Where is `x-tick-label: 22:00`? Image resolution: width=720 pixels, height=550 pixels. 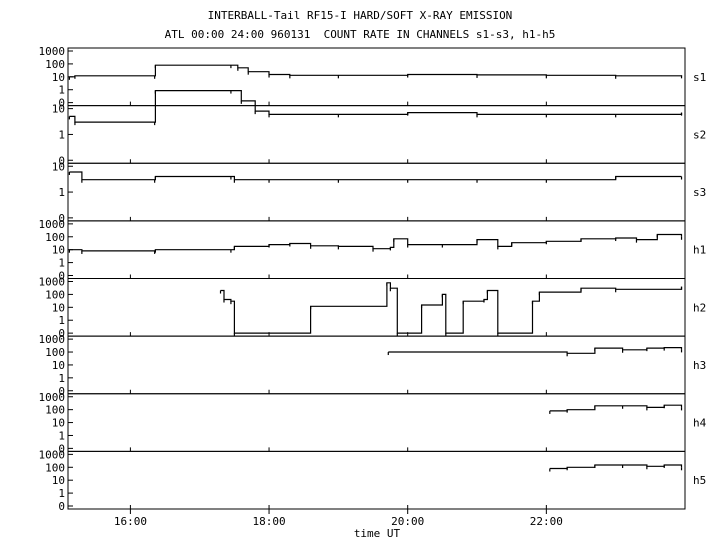 x-tick-label: 22:00 is located at coordinates (546, 521).